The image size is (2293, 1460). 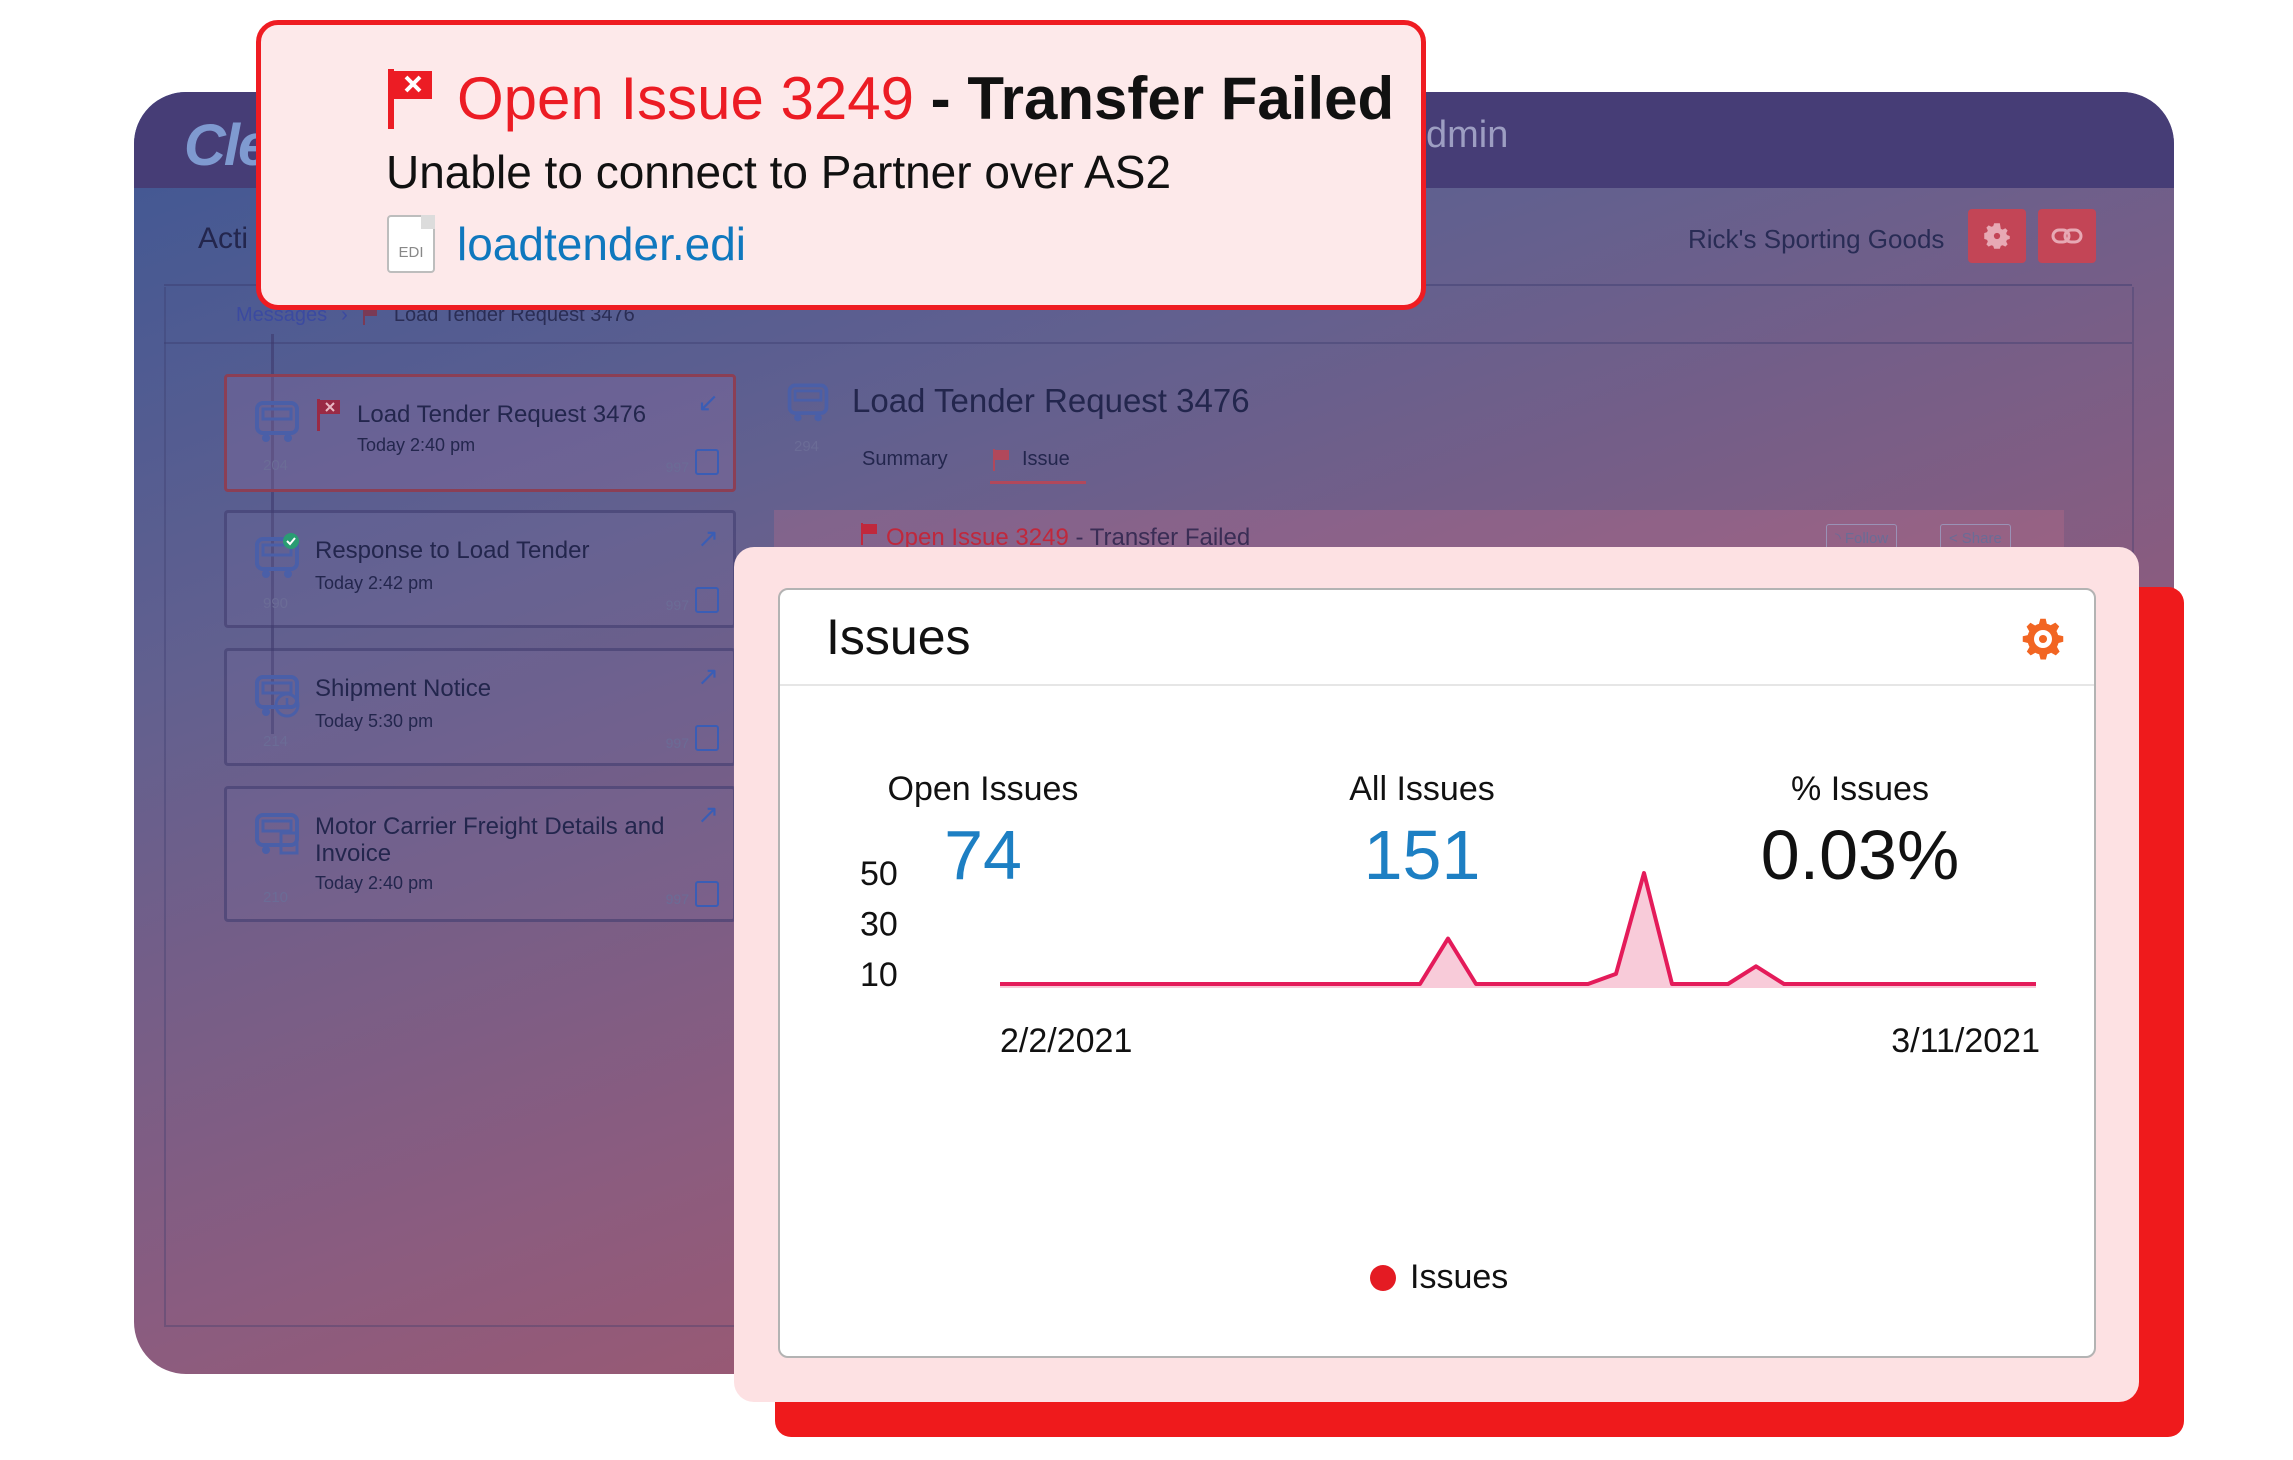 What do you see at coordinates (807, 446) in the screenshot?
I see `detail-id: 294` at bounding box center [807, 446].